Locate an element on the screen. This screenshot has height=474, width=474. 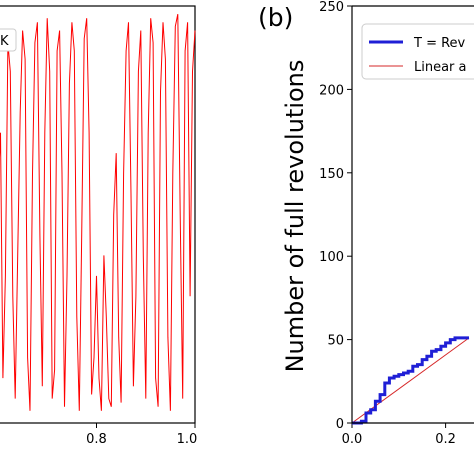
panel-b-y-tick-label: 250 is located at coordinates (331, 7).